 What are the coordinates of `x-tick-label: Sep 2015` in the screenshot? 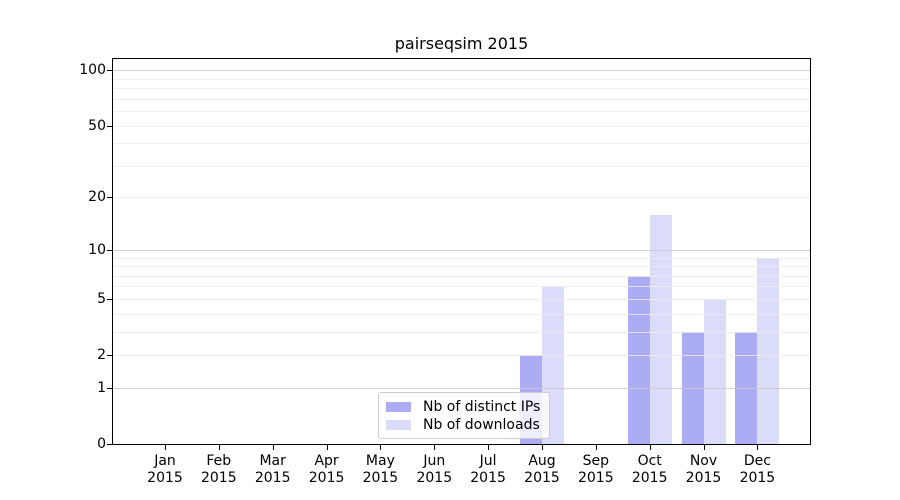 It's located at (596, 470).